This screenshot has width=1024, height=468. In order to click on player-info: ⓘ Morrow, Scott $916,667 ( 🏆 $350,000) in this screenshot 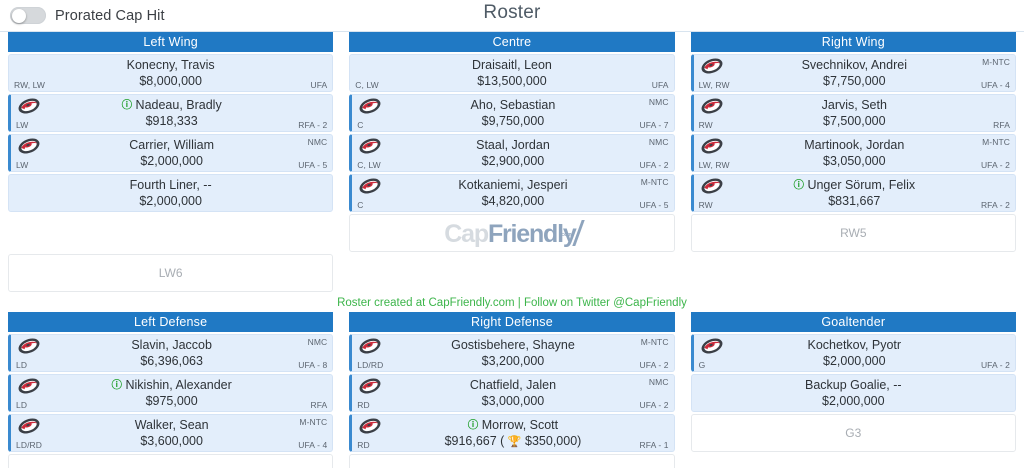, I will do `click(512, 434)`.